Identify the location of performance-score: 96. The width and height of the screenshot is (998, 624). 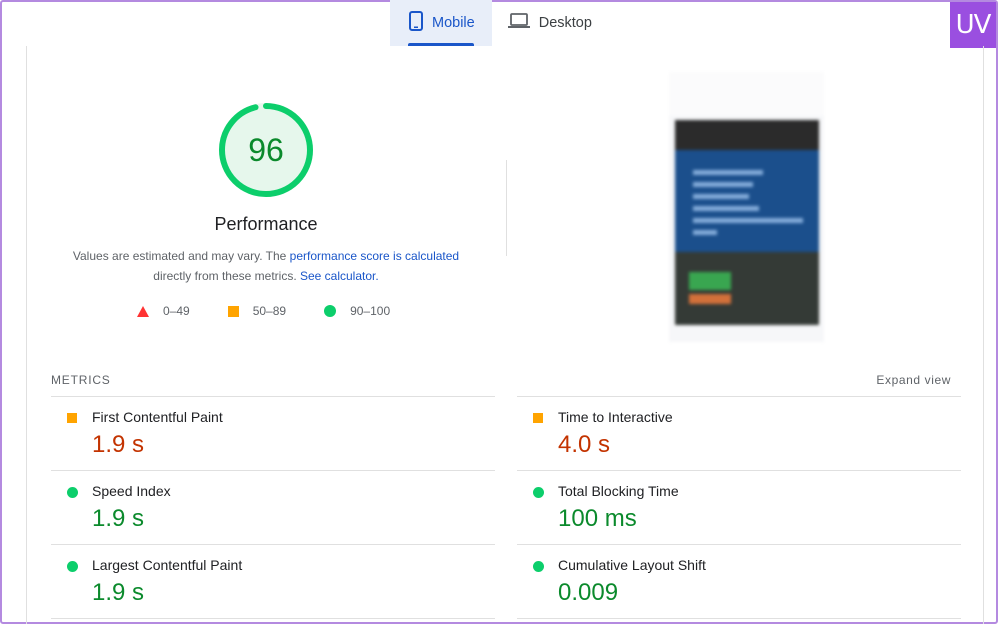
(266, 149).